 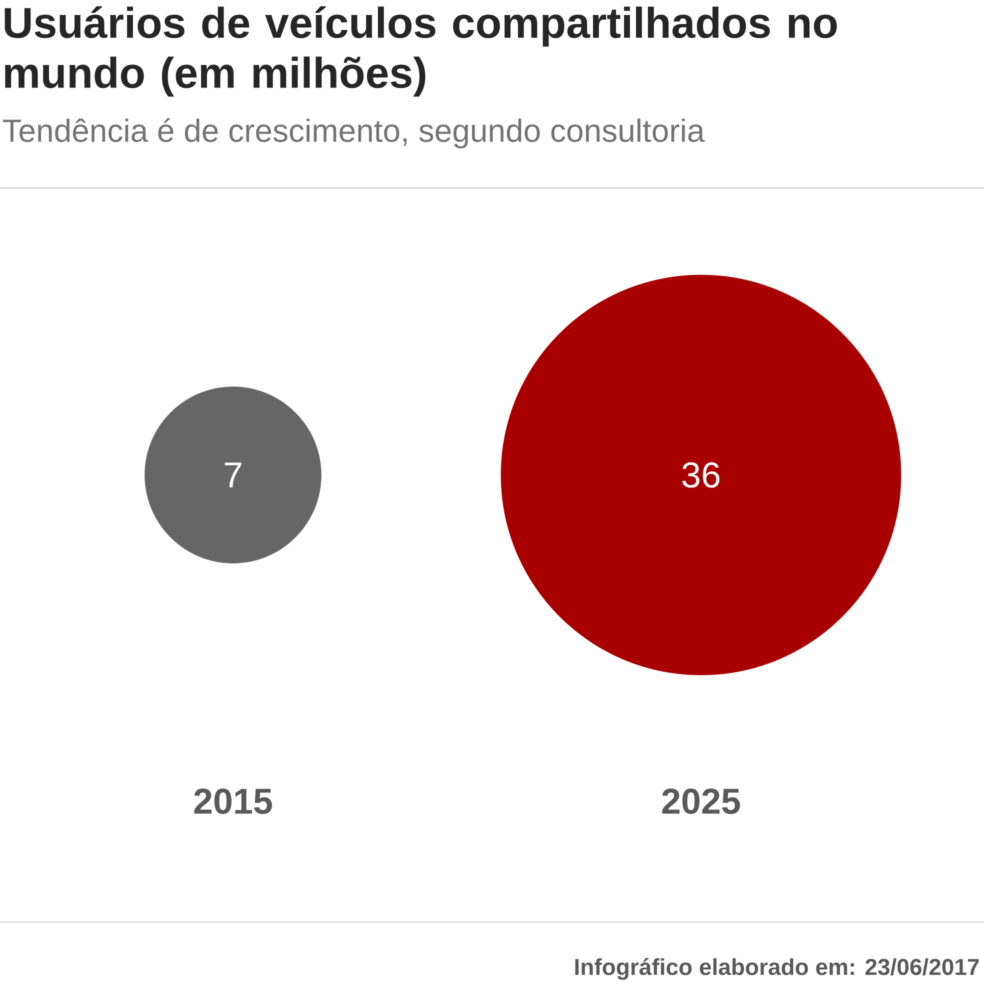 I want to click on category-label: 2025, so click(x=701, y=801).